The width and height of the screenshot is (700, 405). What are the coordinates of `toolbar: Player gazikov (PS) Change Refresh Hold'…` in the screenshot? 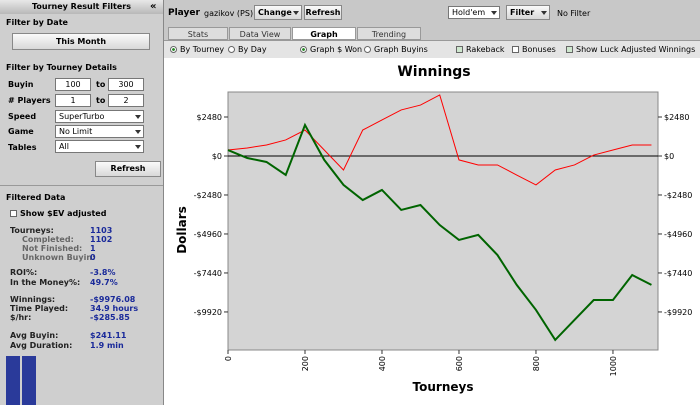 It's located at (432, 12).